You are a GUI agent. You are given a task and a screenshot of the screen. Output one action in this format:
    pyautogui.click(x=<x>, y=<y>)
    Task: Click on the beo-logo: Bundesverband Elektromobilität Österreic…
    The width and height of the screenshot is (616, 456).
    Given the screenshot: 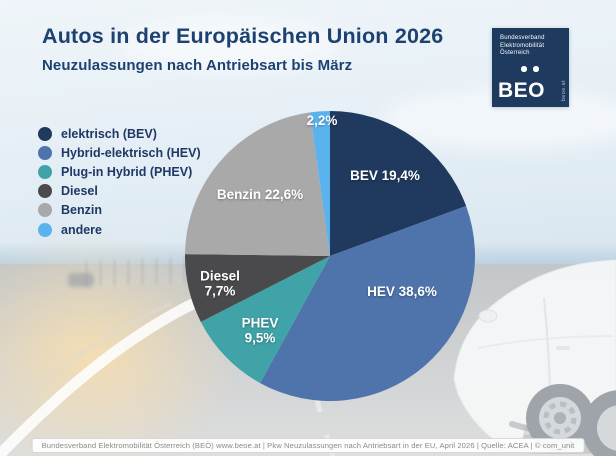 What is the action you would take?
    pyautogui.click(x=530, y=67)
    